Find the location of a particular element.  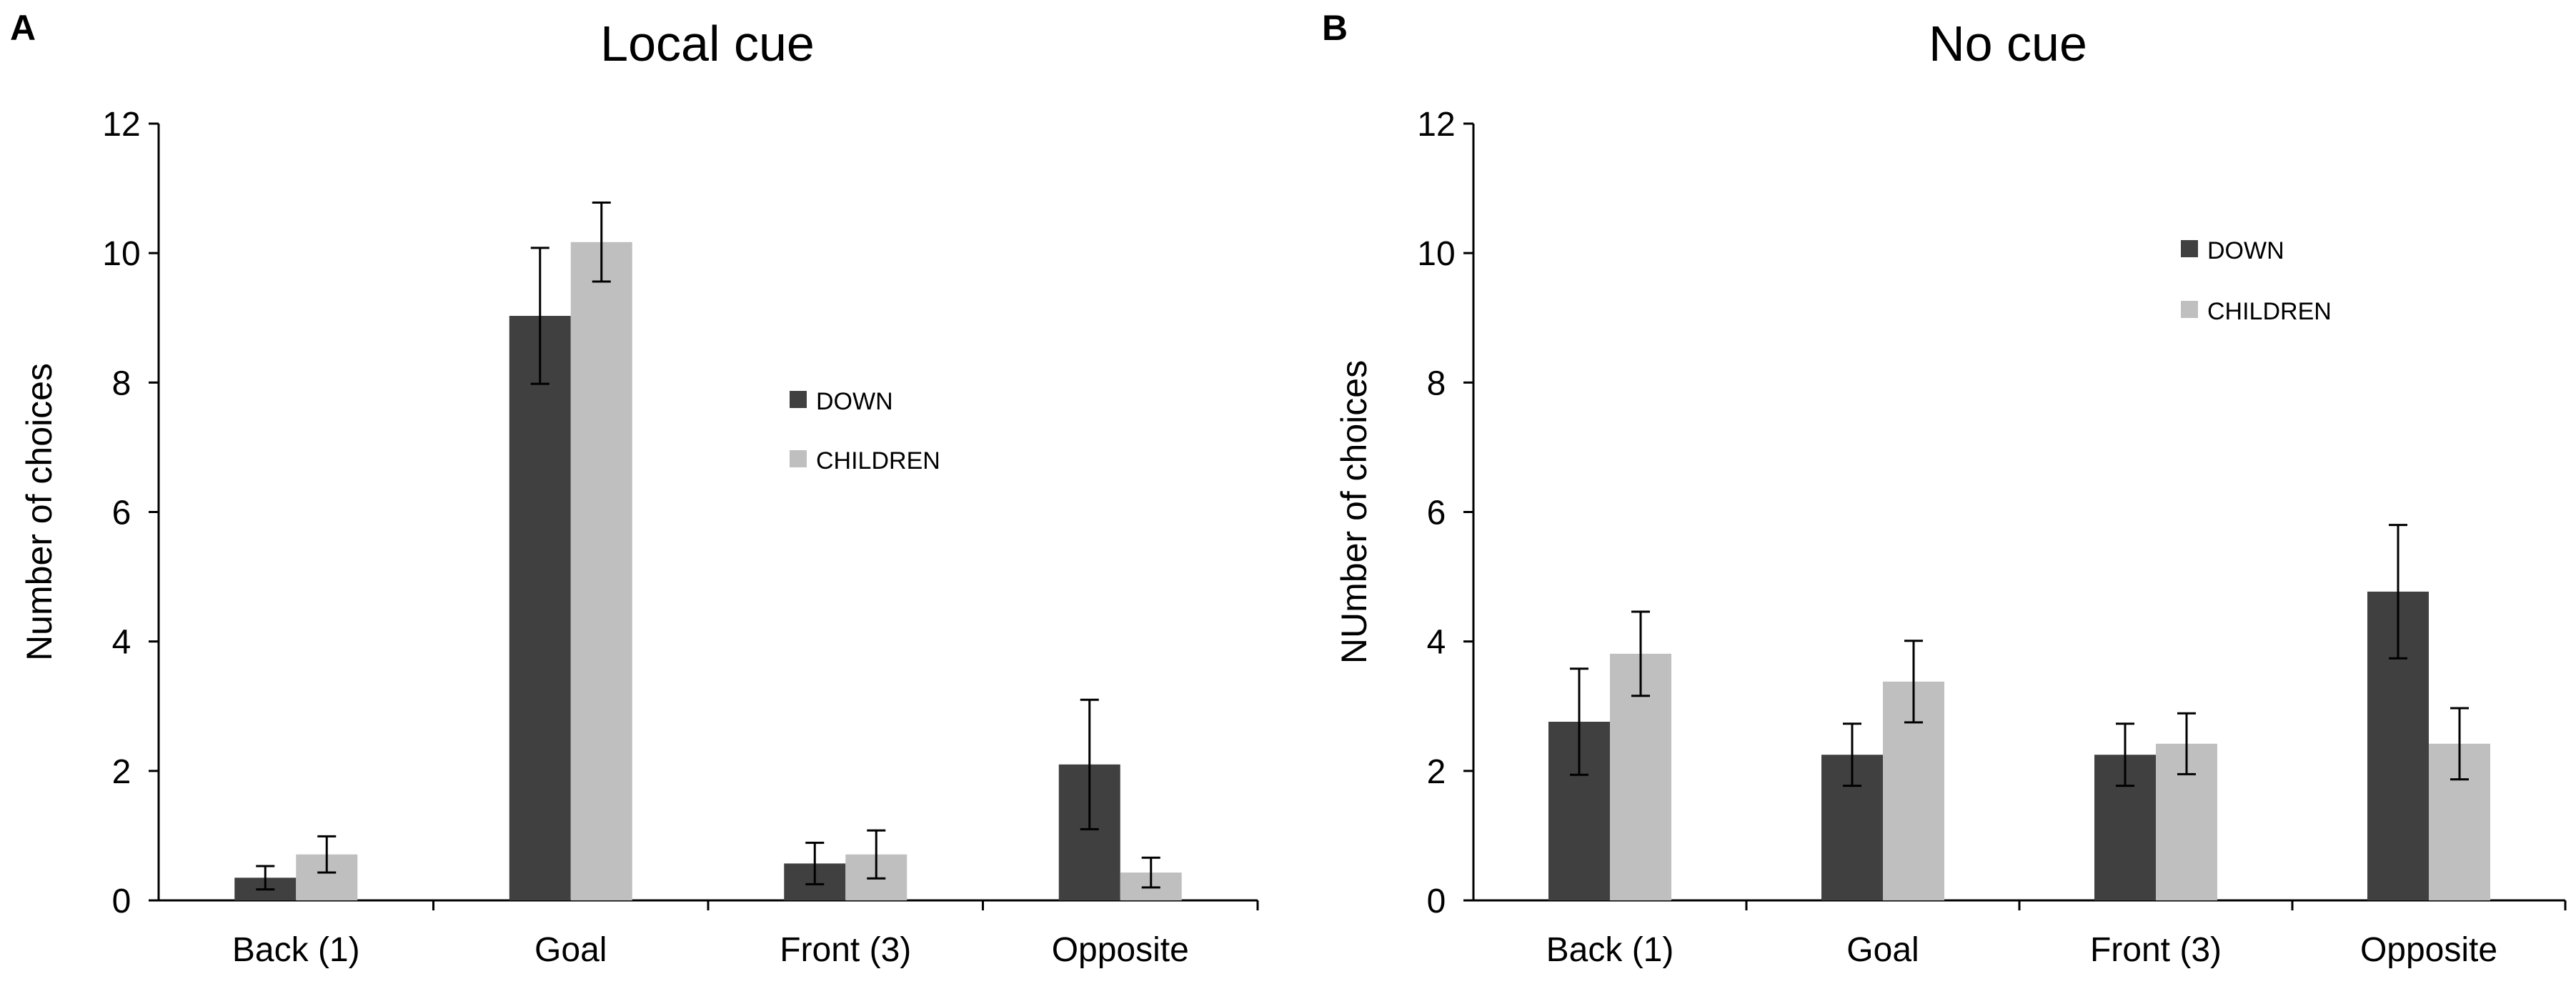

y-axis-label: Number of choices is located at coordinates (39, 512).